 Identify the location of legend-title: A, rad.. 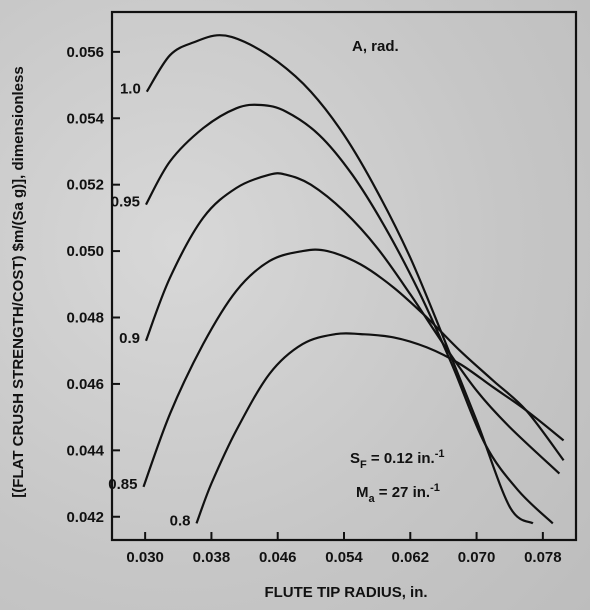
(375, 46).